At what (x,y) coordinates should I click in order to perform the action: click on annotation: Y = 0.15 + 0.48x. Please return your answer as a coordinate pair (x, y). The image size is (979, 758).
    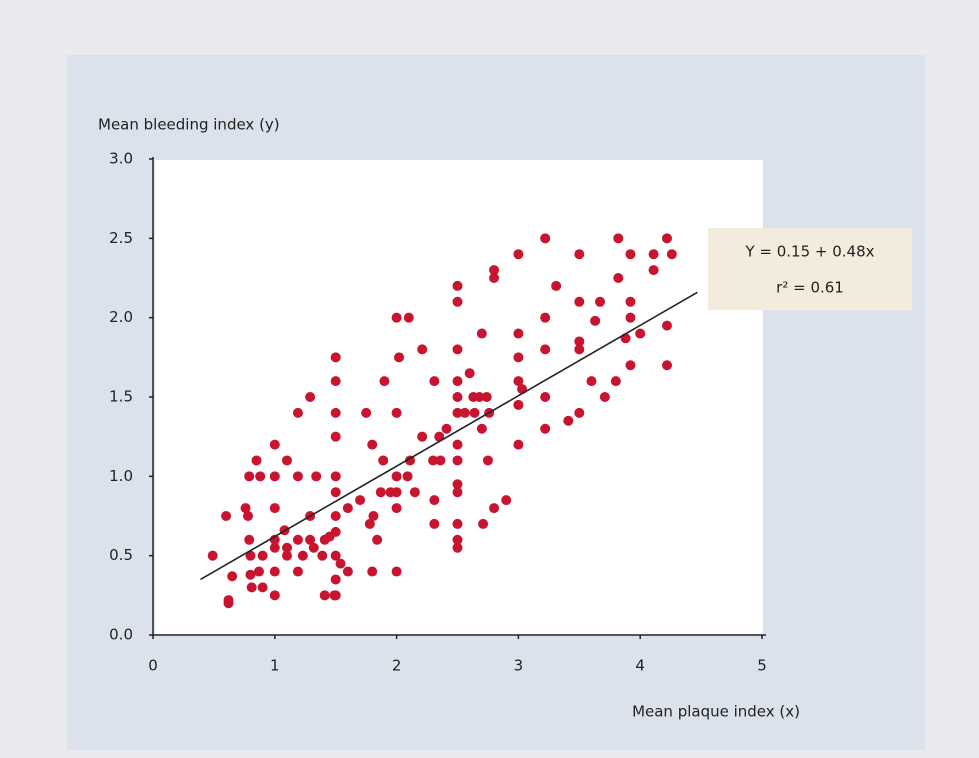
    Looking at the image, I should click on (809, 252).